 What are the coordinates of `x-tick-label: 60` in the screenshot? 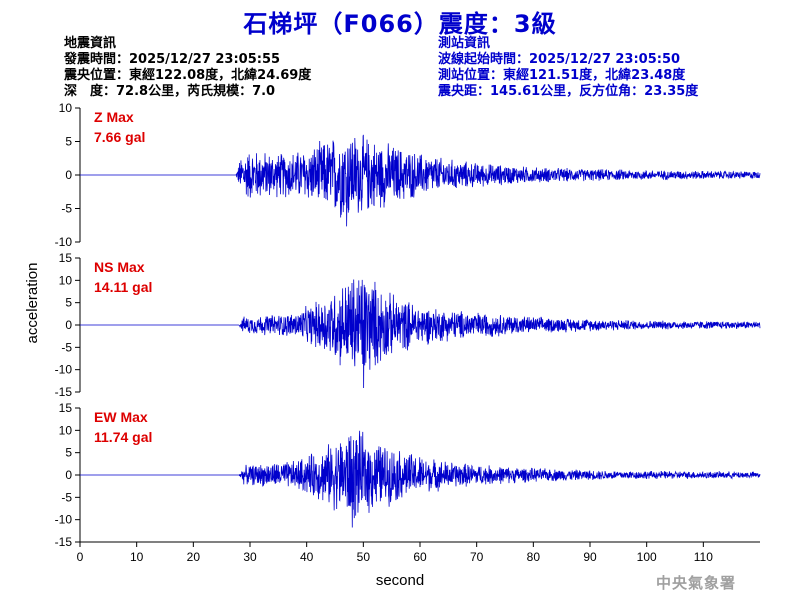 It's located at (420, 557).